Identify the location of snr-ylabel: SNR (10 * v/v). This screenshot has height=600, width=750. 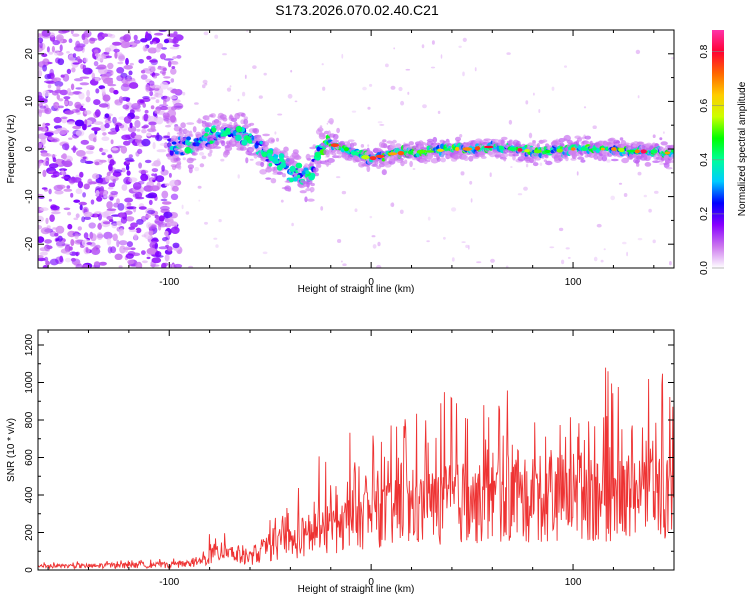
(11, 450).